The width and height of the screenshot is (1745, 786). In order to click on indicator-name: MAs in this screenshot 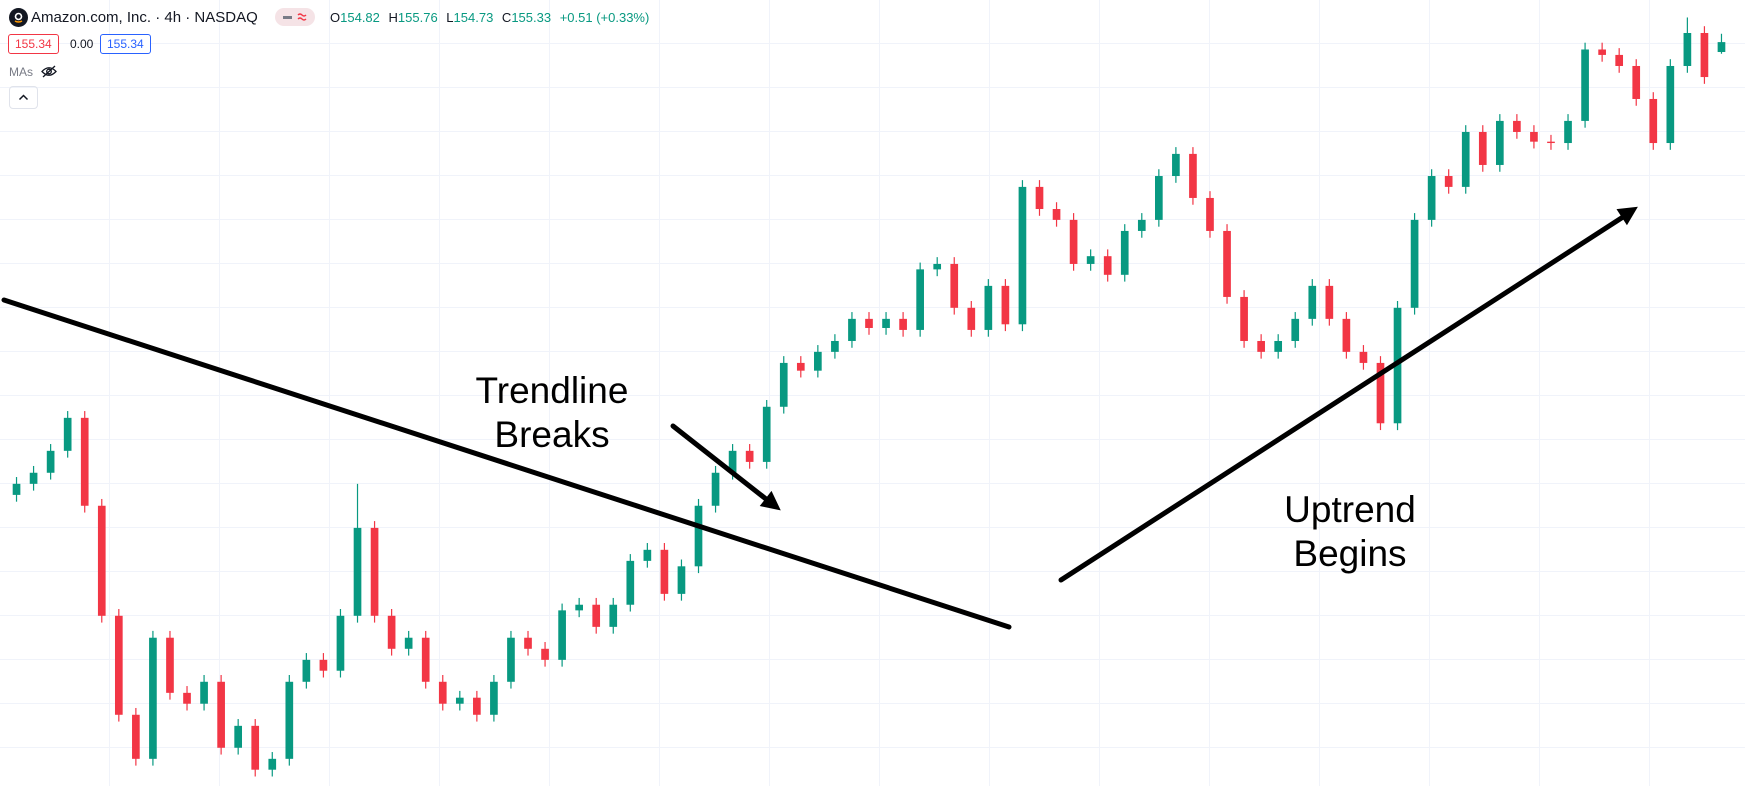, I will do `click(21, 72)`.